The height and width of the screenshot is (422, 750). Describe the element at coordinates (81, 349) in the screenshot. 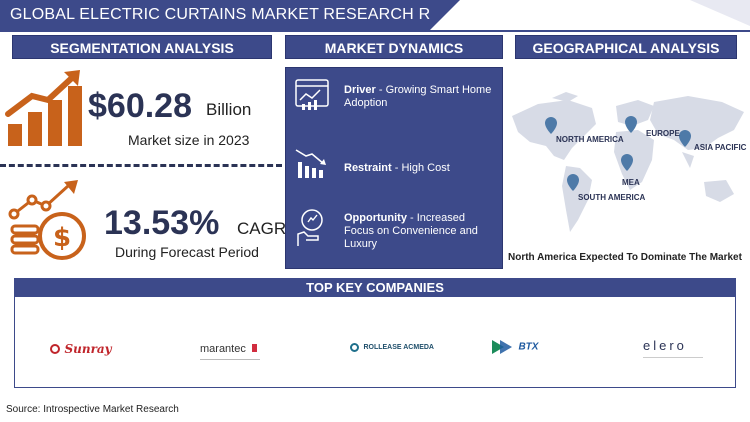

I see `logo-sunray: Sunray` at that location.